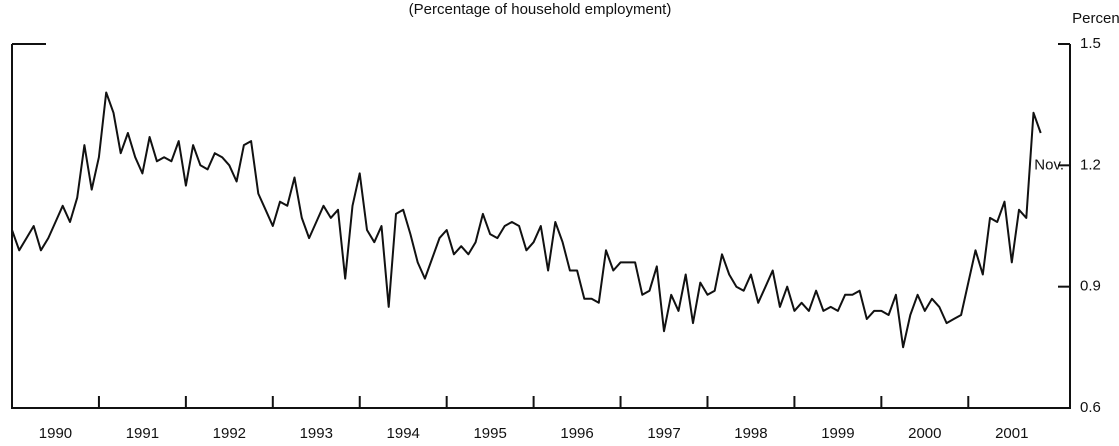  What do you see at coordinates (1090, 407) in the screenshot?
I see `y-tick-label: 0.6` at bounding box center [1090, 407].